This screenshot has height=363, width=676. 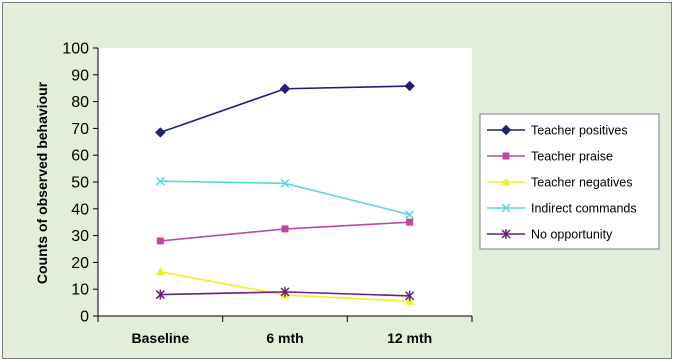 What do you see at coordinates (80, 290) in the screenshot?
I see `y-tick-label: 10` at bounding box center [80, 290].